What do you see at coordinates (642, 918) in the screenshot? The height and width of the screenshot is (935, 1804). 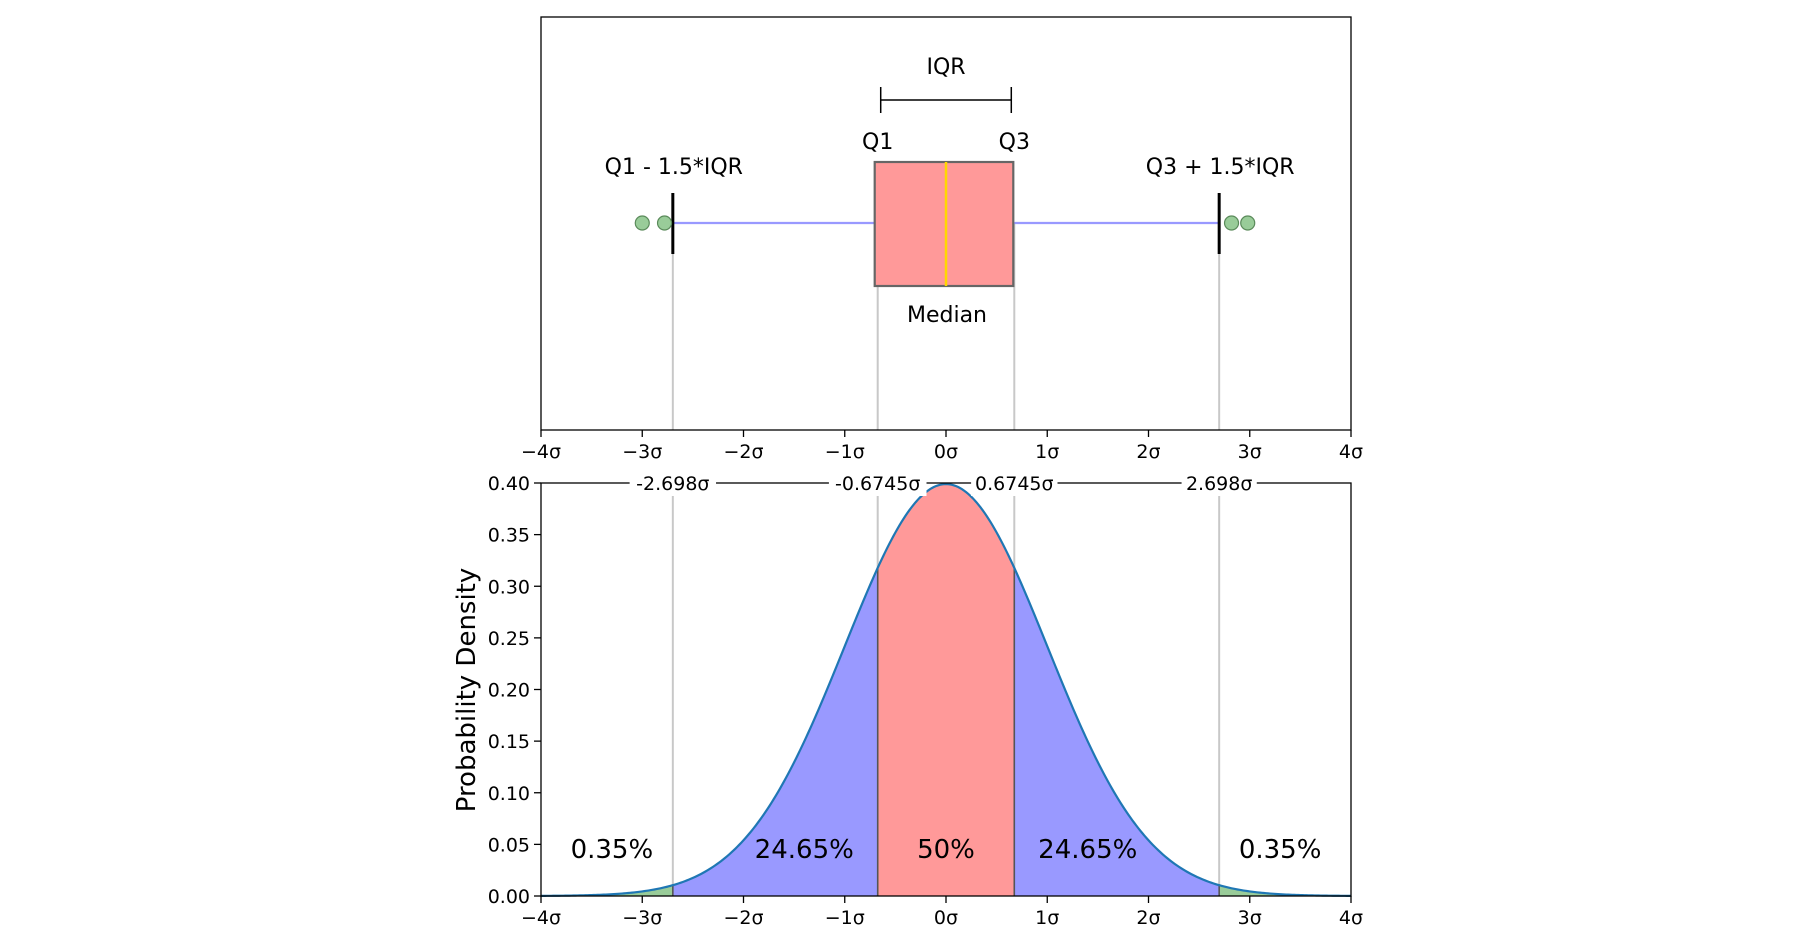 I see `bottom-xtick-label-1: −3σ` at bounding box center [642, 918].